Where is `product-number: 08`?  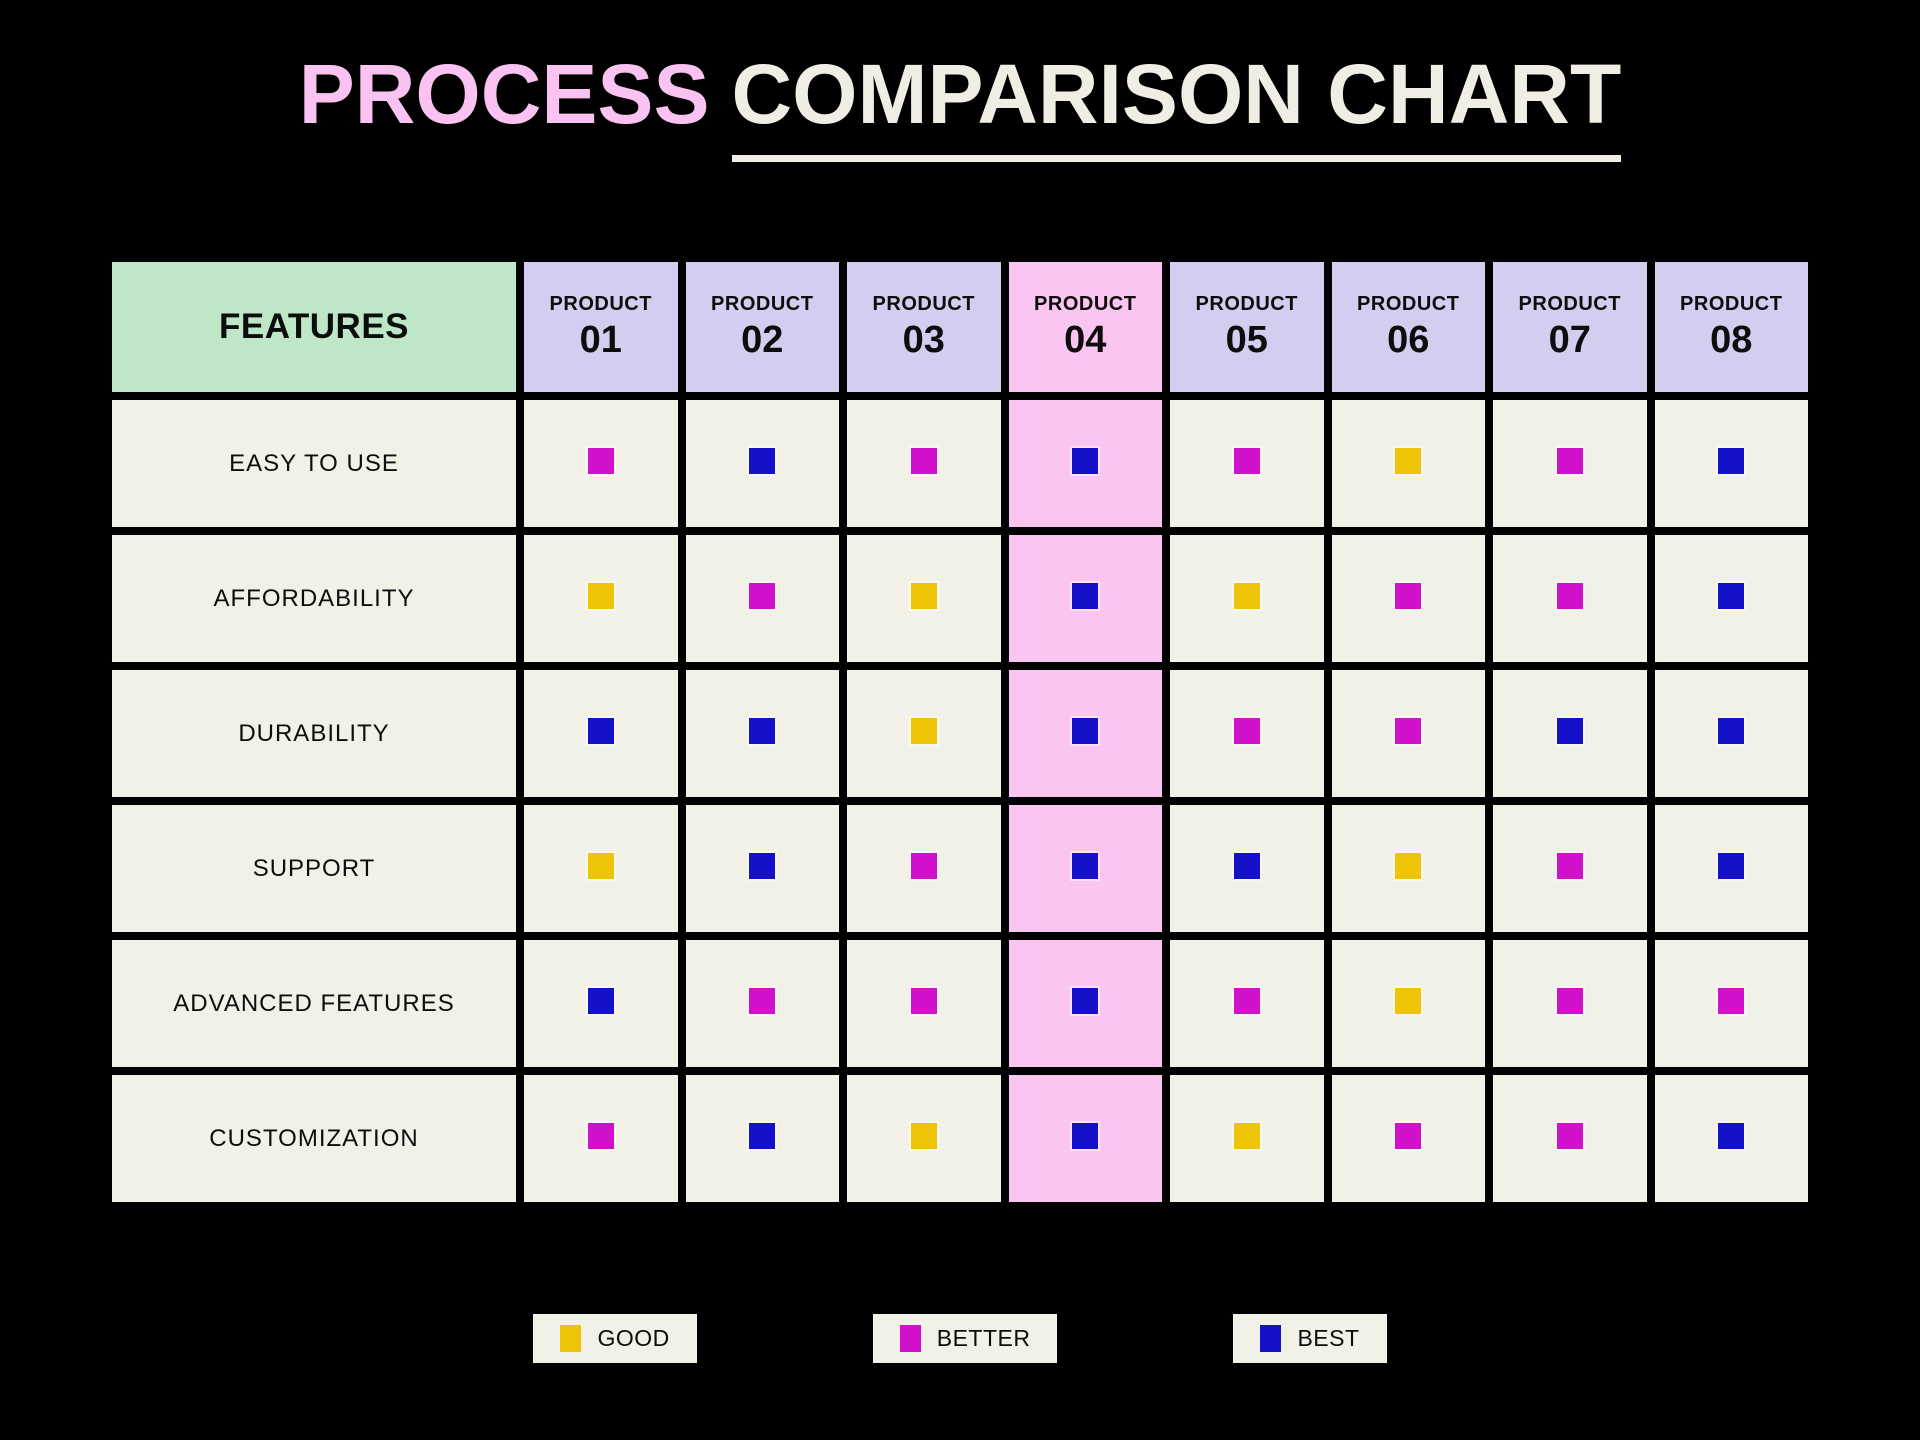
product-number: 08 is located at coordinates (1731, 339).